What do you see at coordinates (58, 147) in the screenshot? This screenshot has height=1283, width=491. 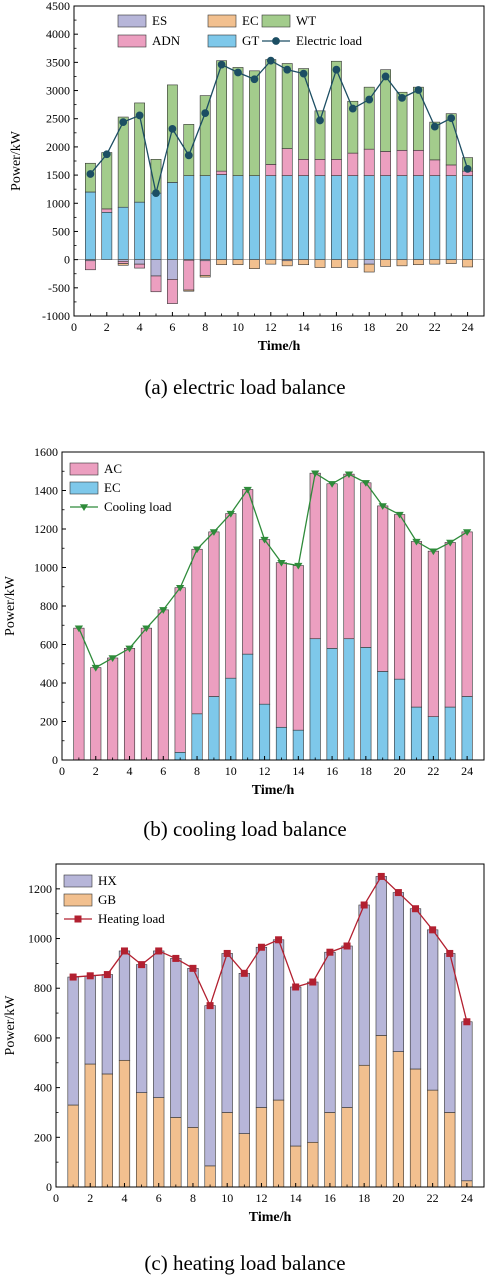 I see `y-tick-label: 2000` at bounding box center [58, 147].